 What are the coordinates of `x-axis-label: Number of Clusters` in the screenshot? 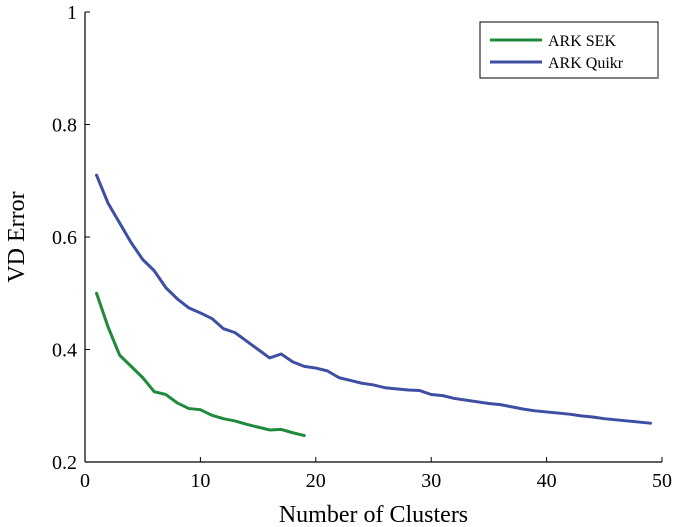 It's located at (373, 514).